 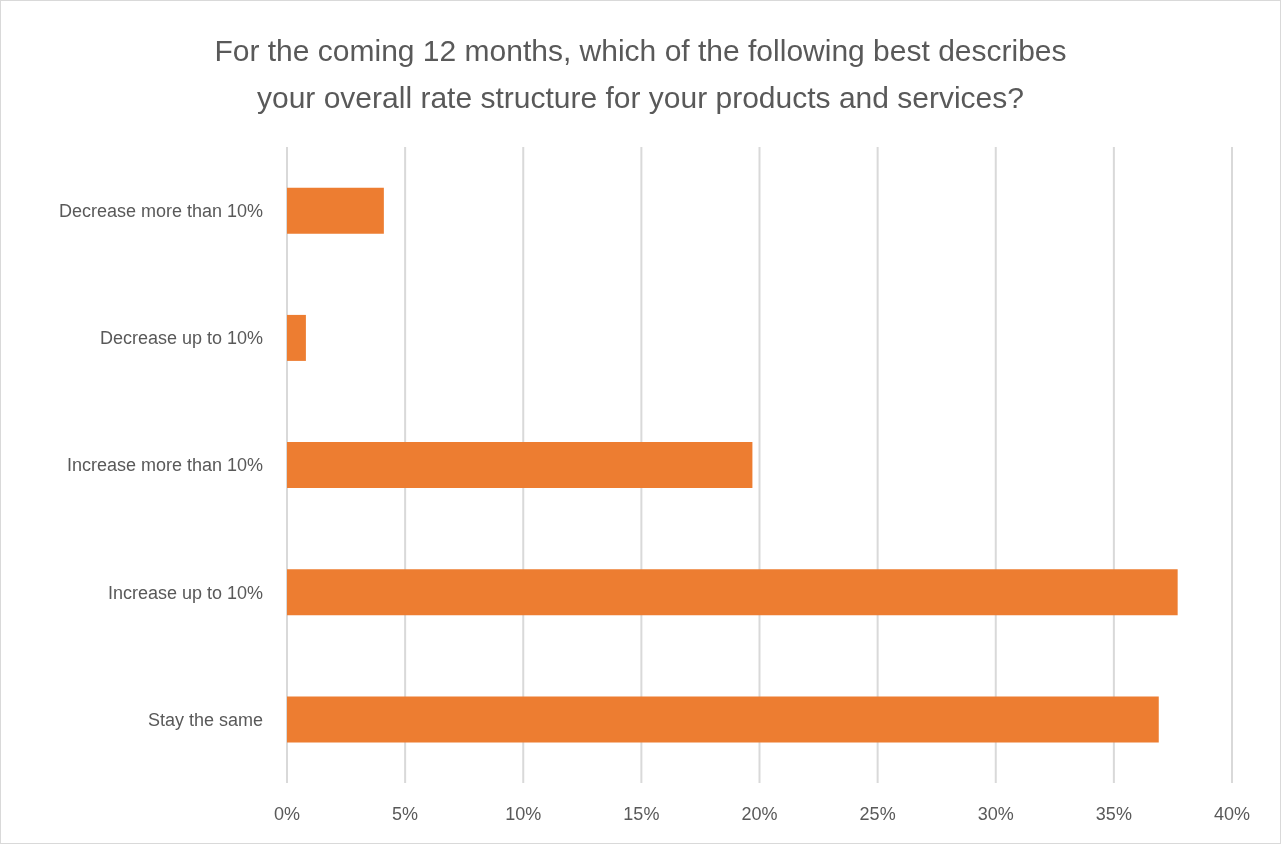 I want to click on y-tick-label: Stay the same, so click(x=205, y=719).